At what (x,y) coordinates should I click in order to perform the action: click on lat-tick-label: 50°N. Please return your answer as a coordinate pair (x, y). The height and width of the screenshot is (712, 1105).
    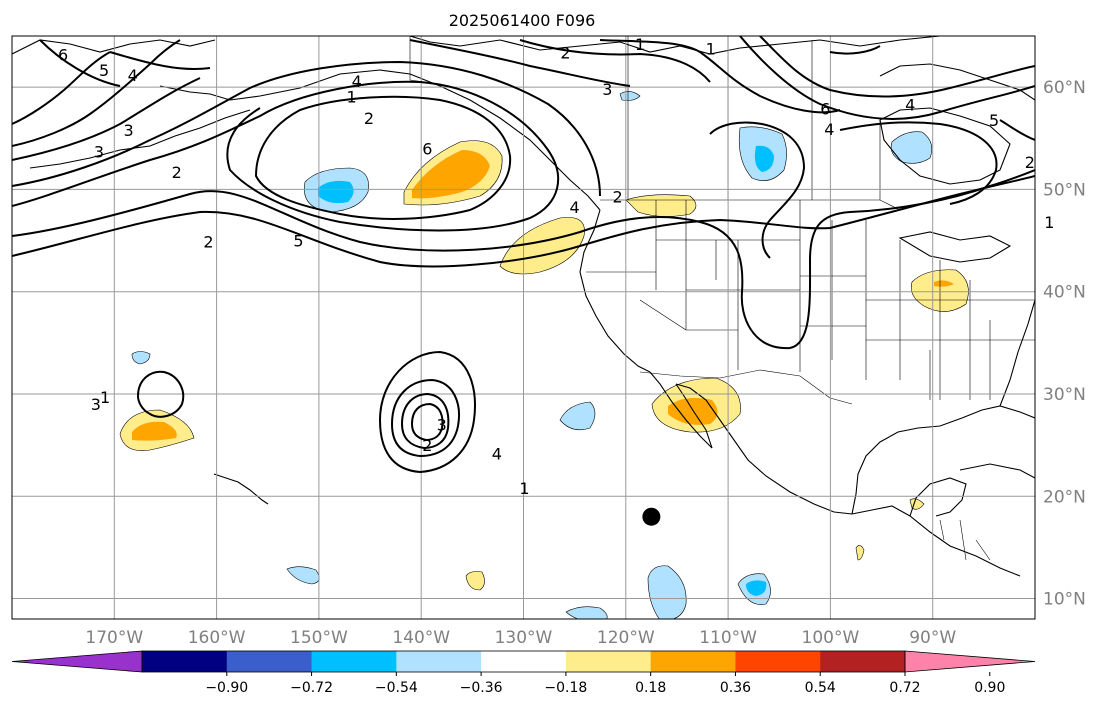
    Looking at the image, I should click on (1064, 190).